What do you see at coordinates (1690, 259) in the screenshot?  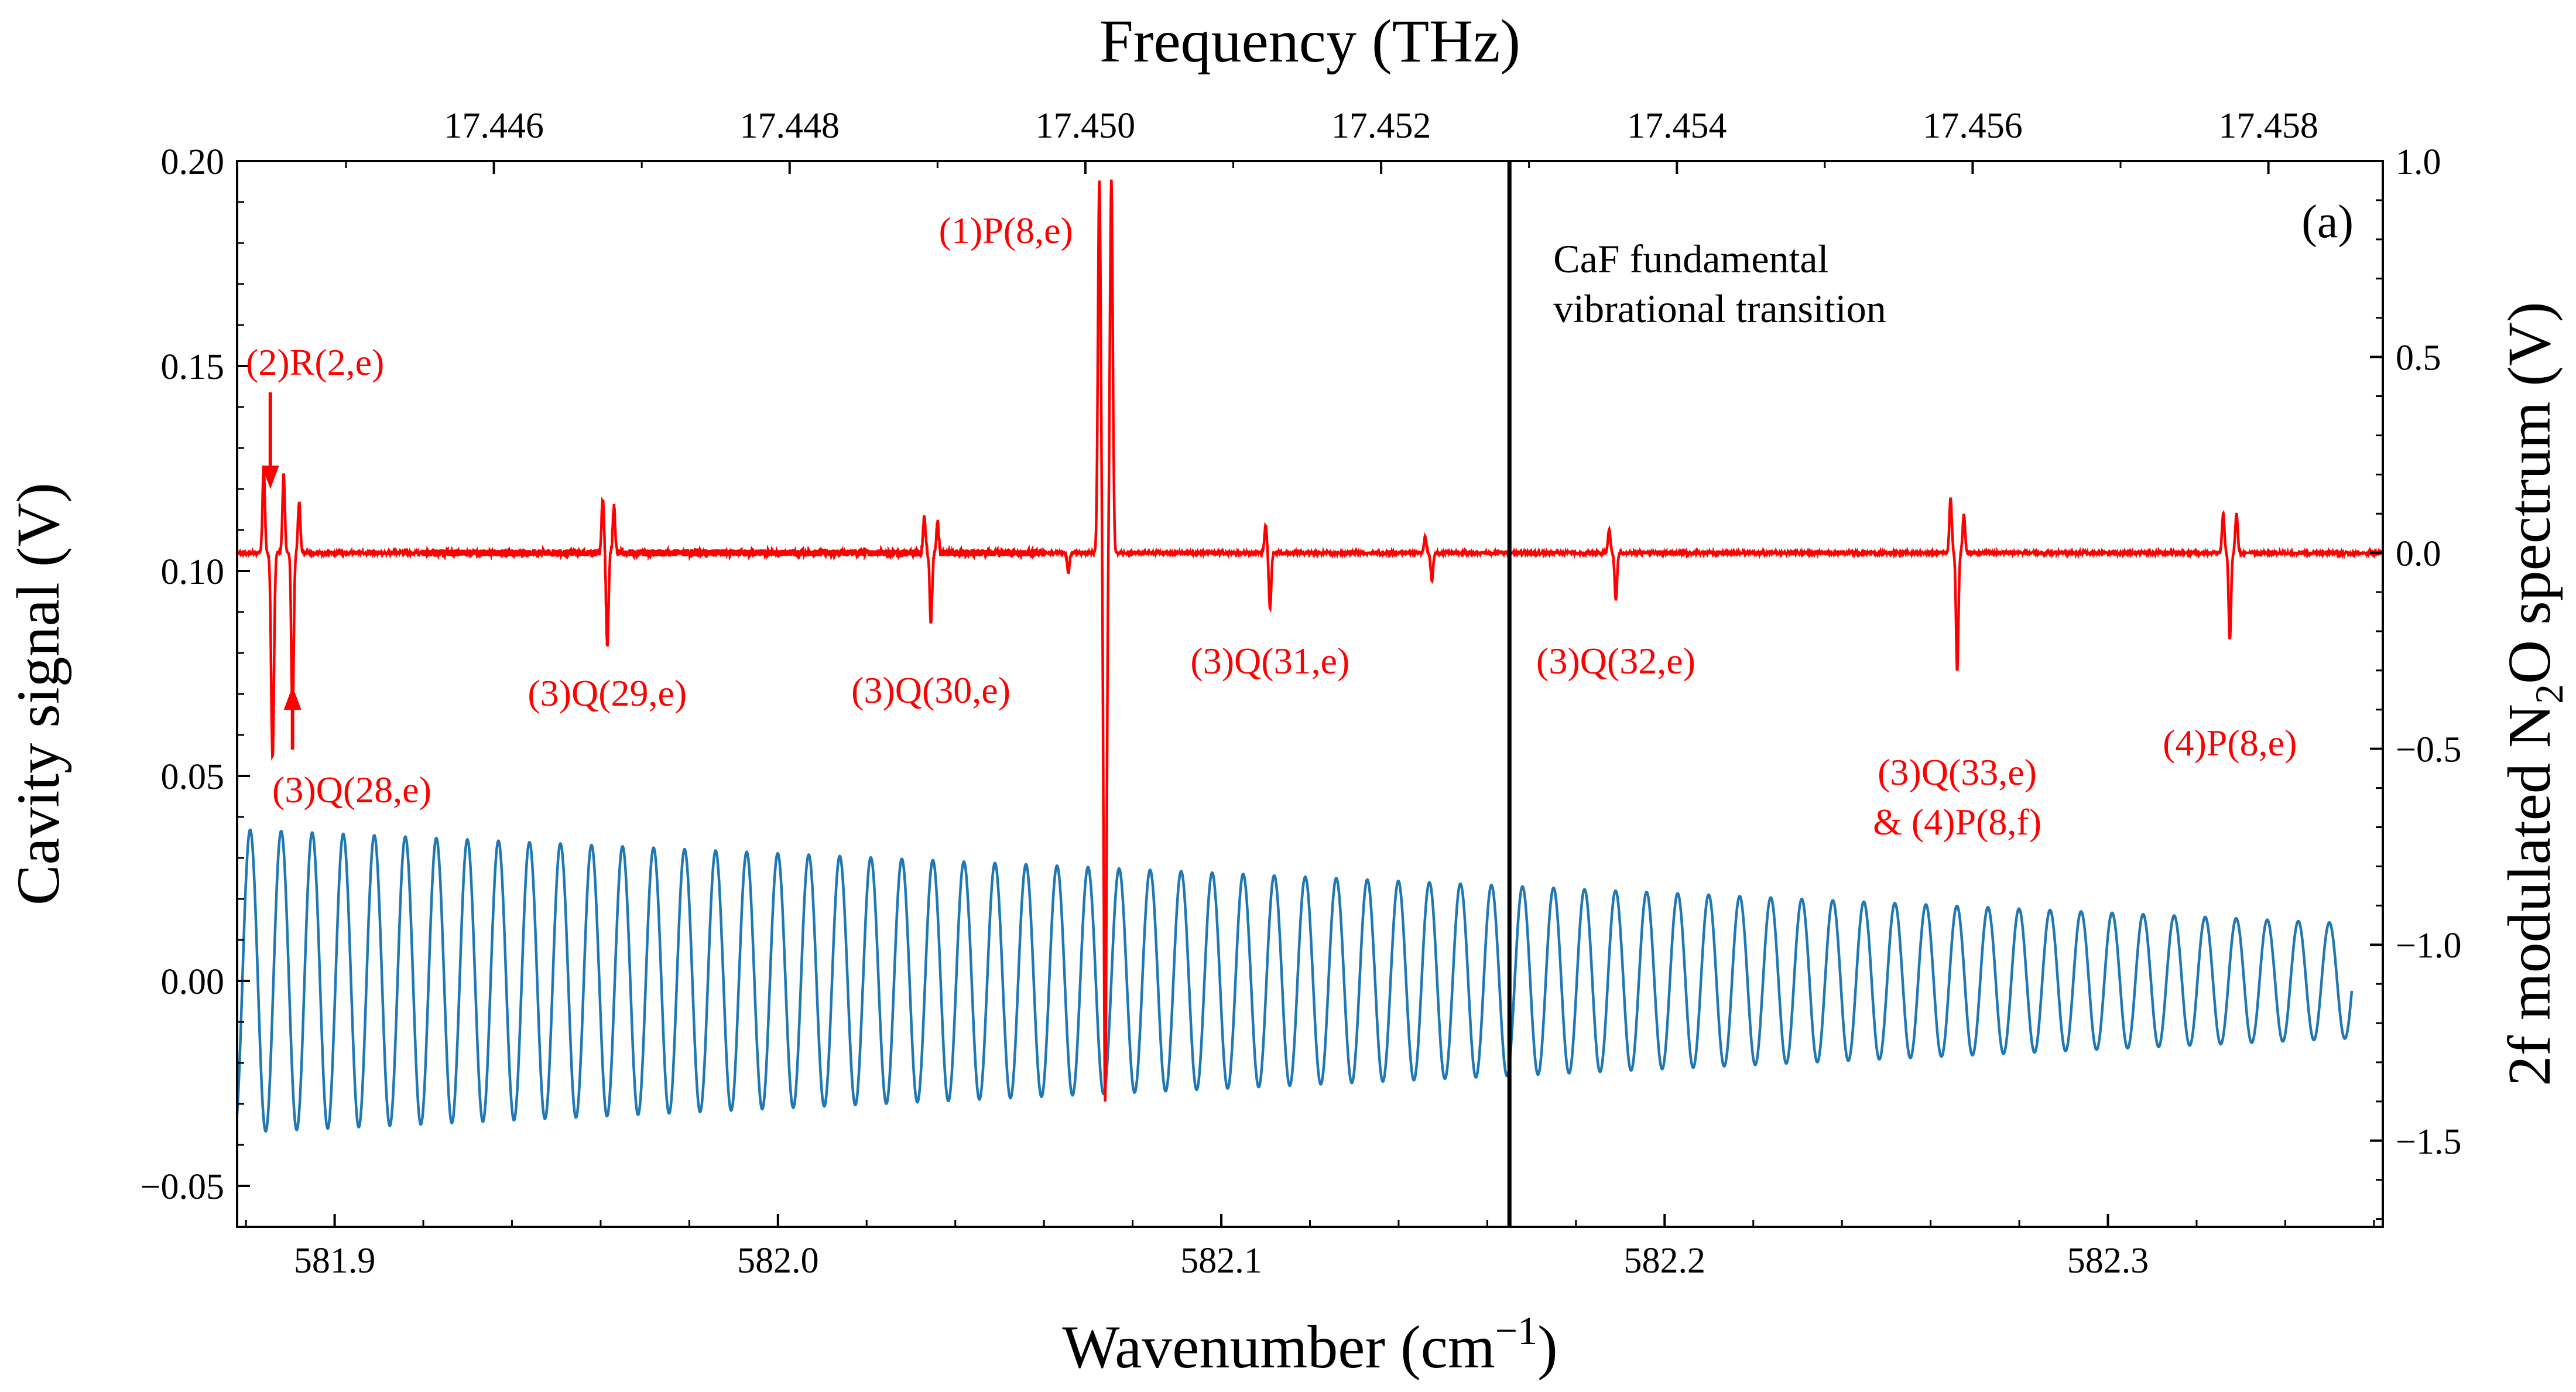 I see `caf-annotation-line-1: CaF fundamental` at bounding box center [1690, 259].